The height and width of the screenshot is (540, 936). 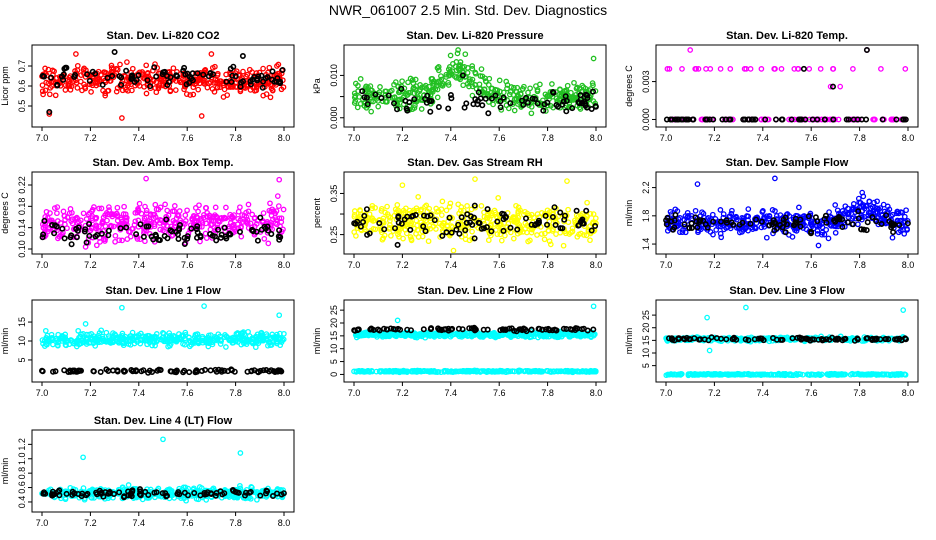 What do you see at coordinates (22, 207) in the screenshot?
I see `y-tick-label: 0.18` at bounding box center [22, 207].